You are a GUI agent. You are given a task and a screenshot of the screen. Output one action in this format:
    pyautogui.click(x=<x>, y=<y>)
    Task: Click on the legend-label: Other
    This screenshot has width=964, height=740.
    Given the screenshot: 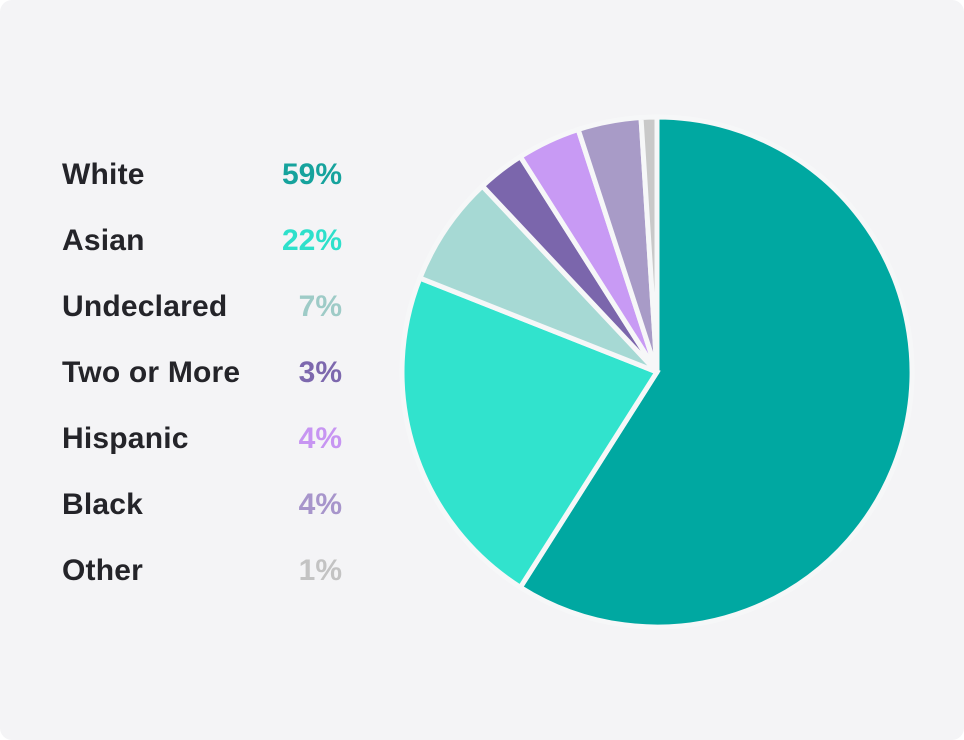 What is the action you would take?
    pyautogui.click(x=103, y=570)
    